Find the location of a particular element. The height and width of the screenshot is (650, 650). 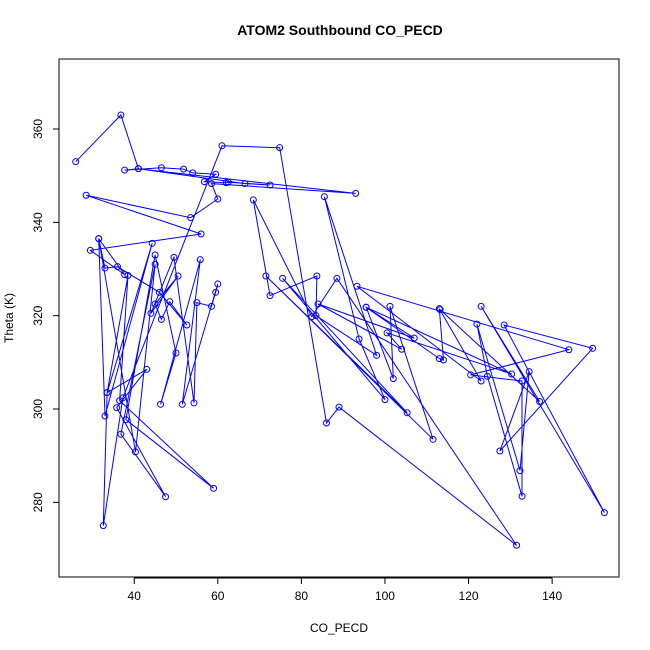

y-tick-label: 320 is located at coordinates (38, 315).